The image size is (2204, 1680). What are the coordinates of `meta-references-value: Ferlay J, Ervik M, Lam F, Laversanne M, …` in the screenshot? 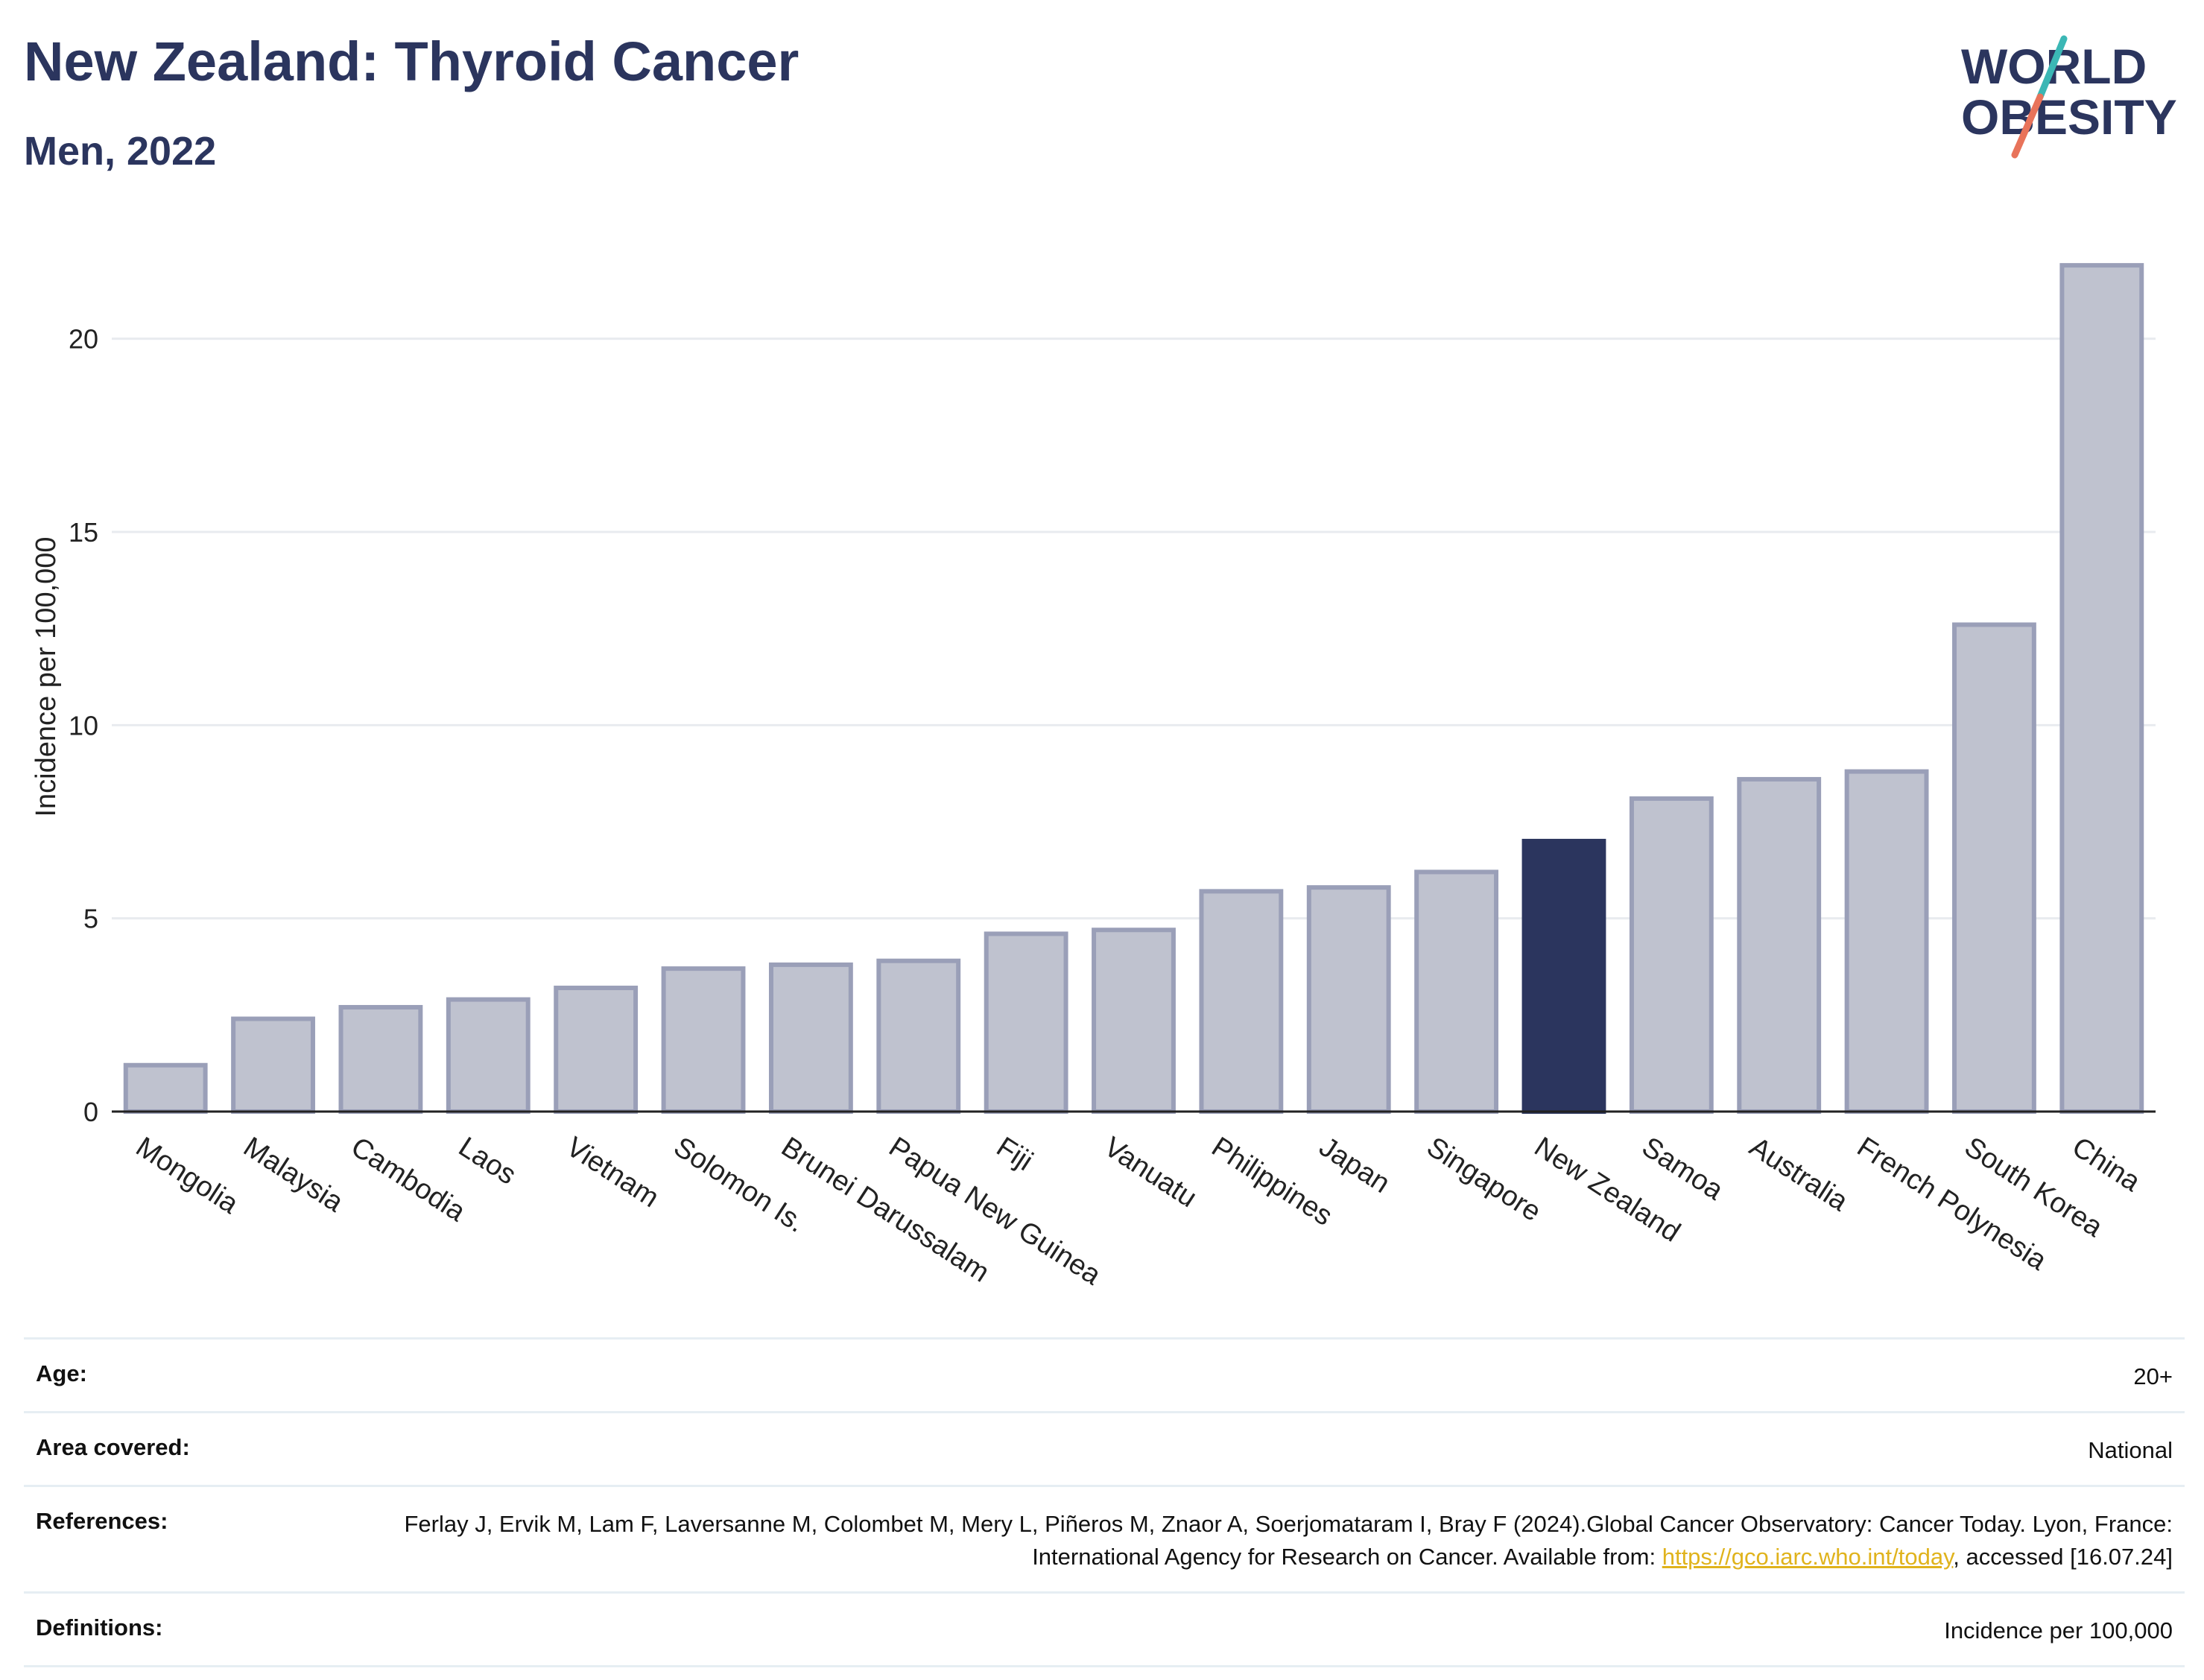 It's located at (1278, 1540).